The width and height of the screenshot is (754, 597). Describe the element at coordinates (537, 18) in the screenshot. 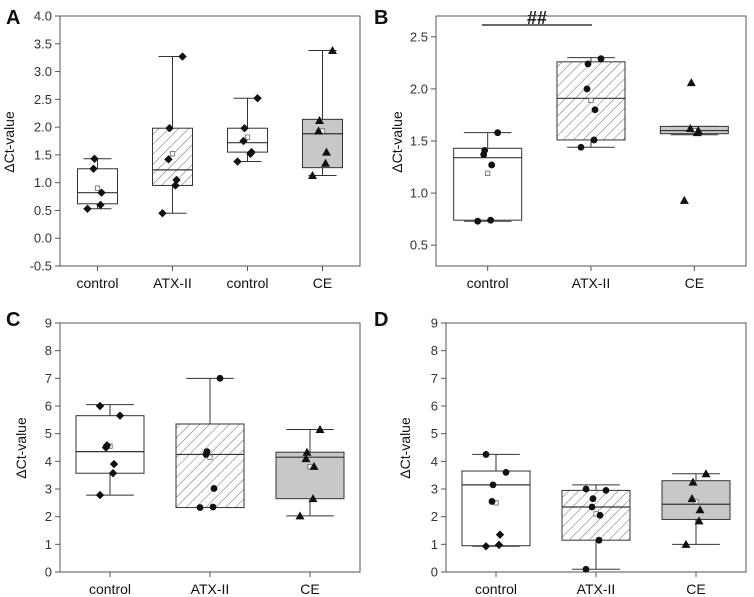

I see `significance-annotation-b: ##` at that location.